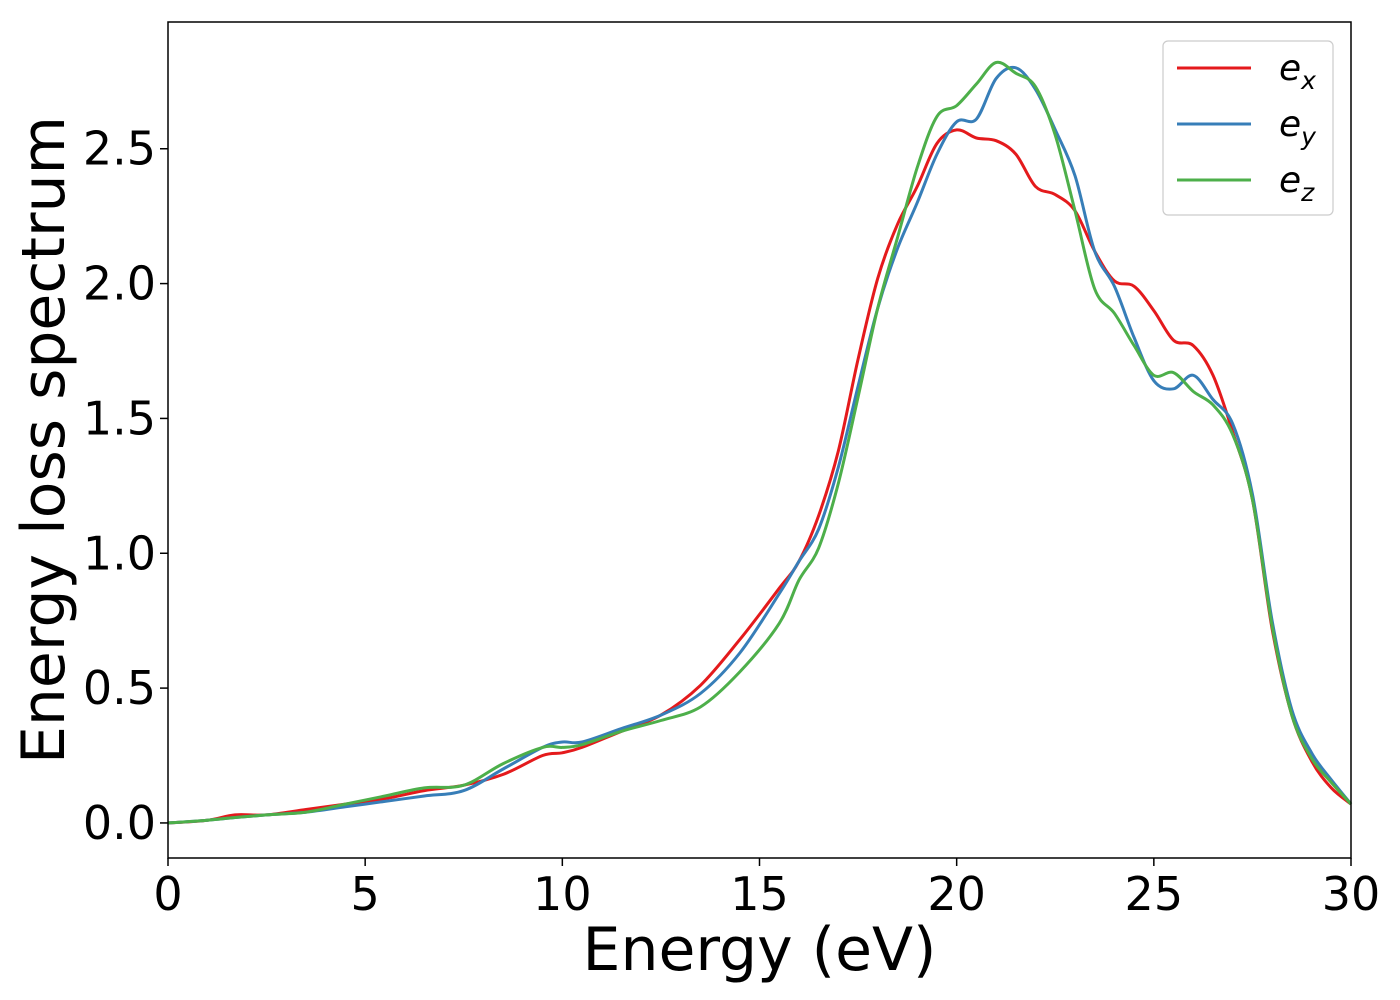 The width and height of the screenshot is (1400, 1000). Describe the element at coordinates (1308, 136) in the screenshot. I see `legend-label-subscript: y` at that location.